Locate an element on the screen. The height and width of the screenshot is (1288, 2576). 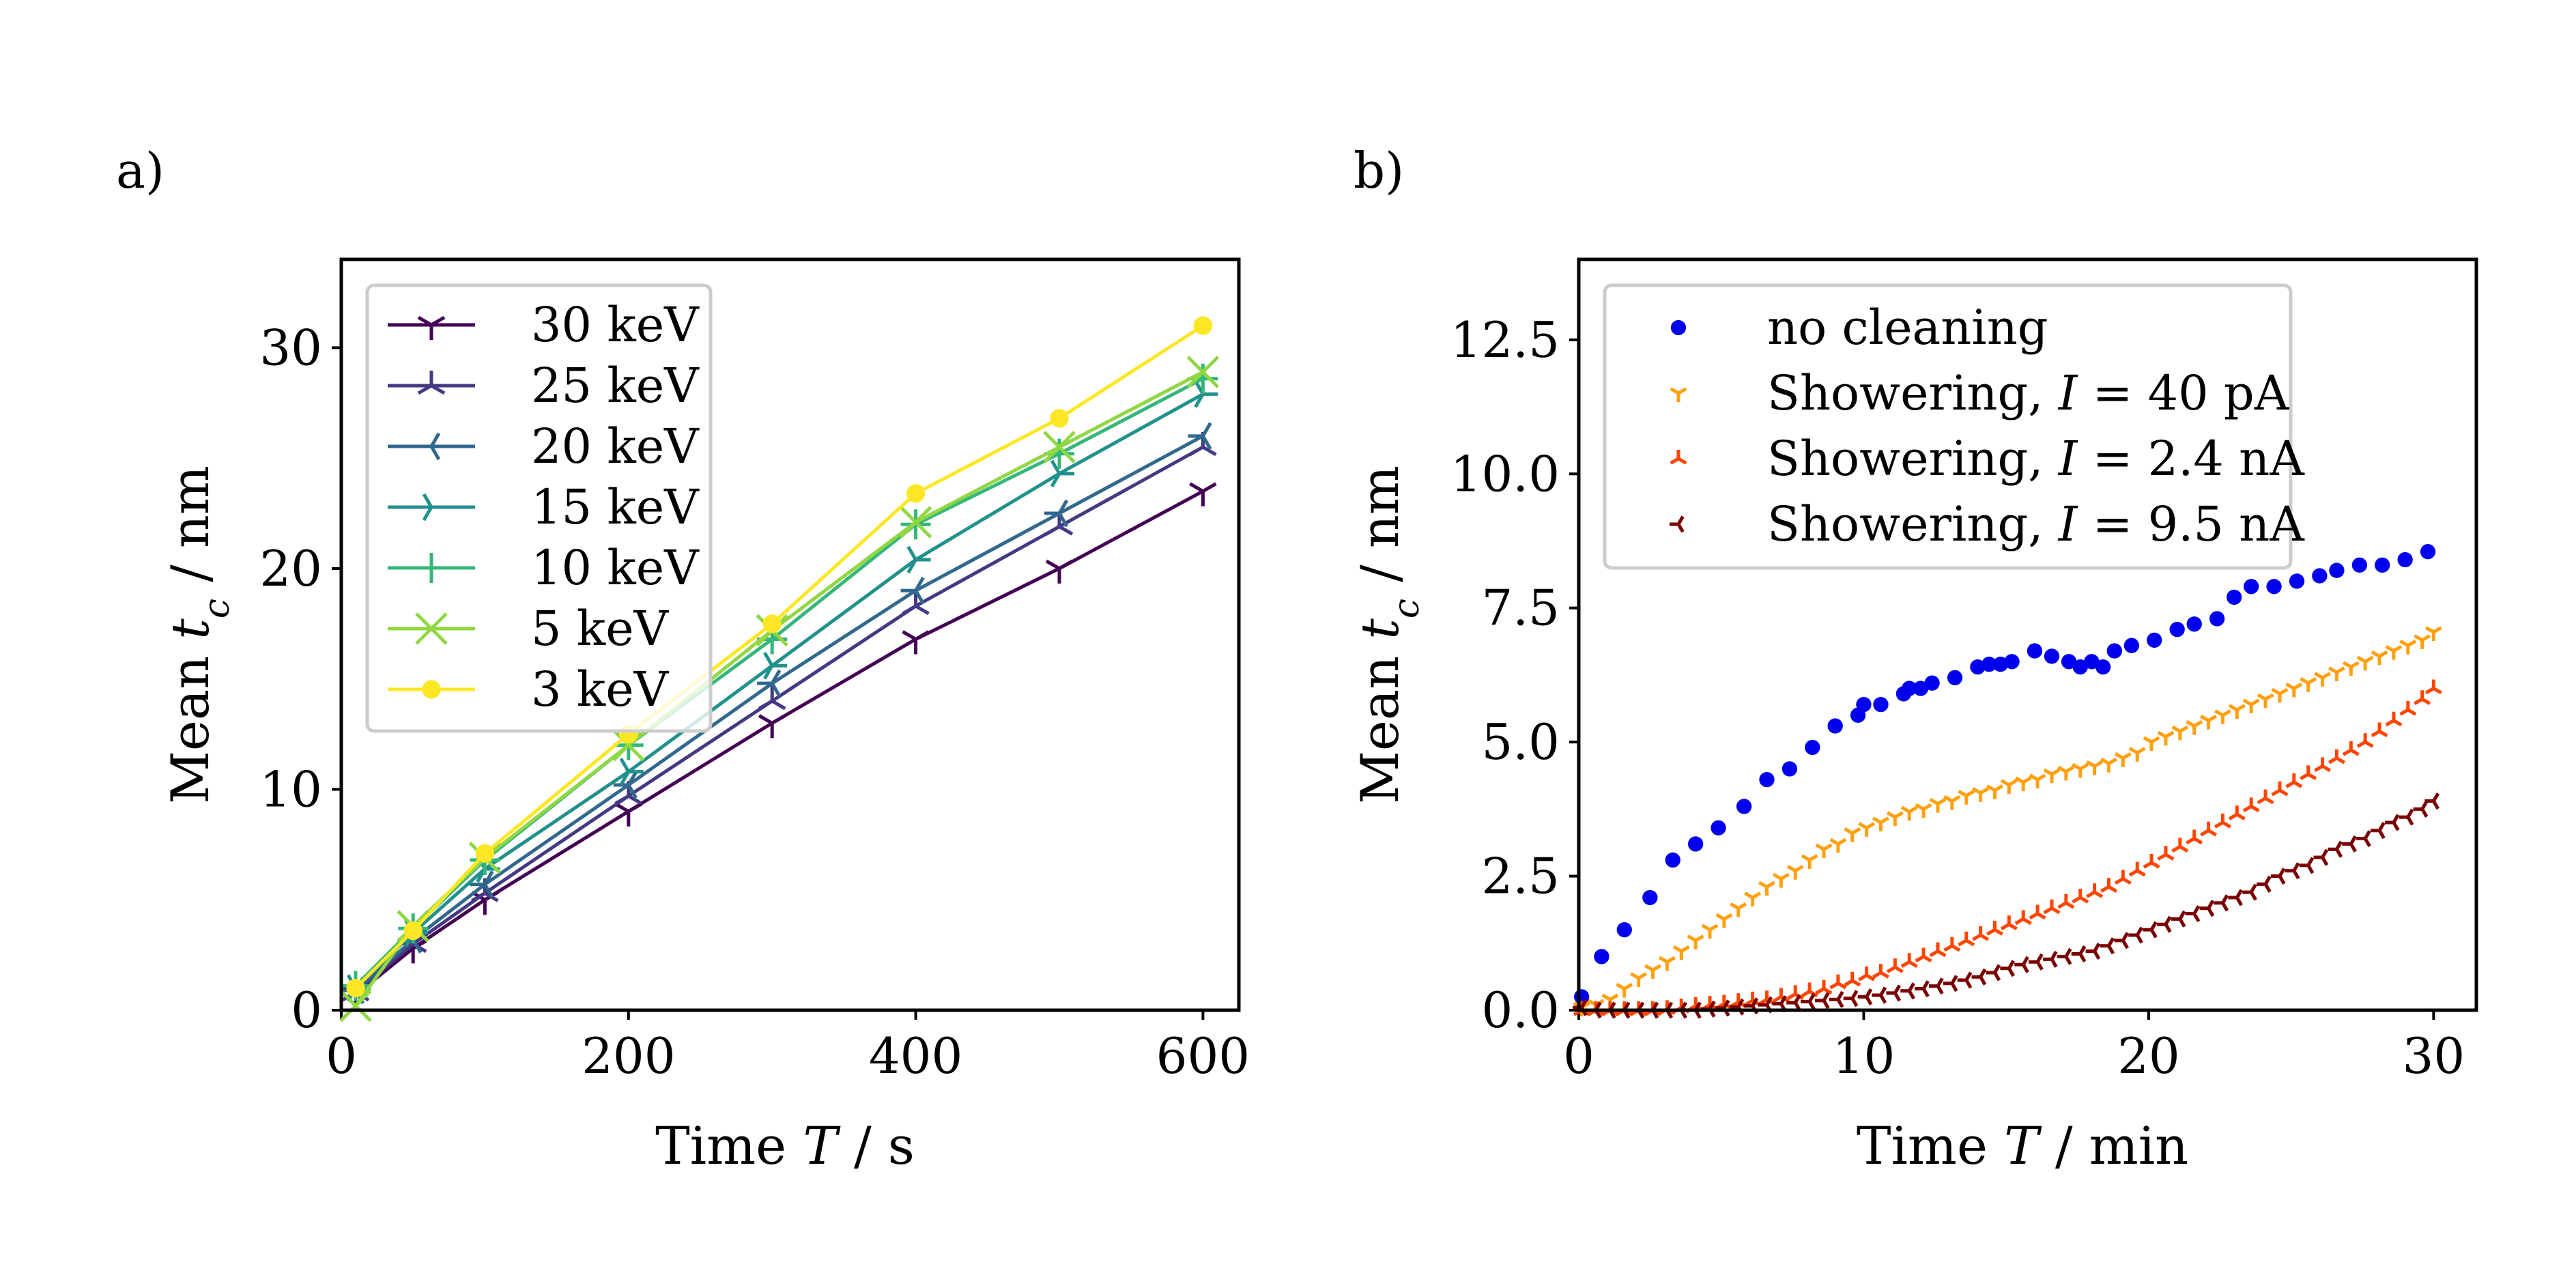
panel-b-legend-marker is located at coordinates (1677, 524).